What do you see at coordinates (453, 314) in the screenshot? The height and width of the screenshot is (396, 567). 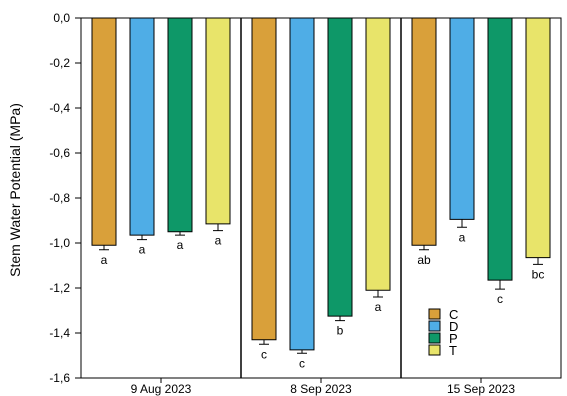 I see `legend-label: C` at bounding box center [453, 314].